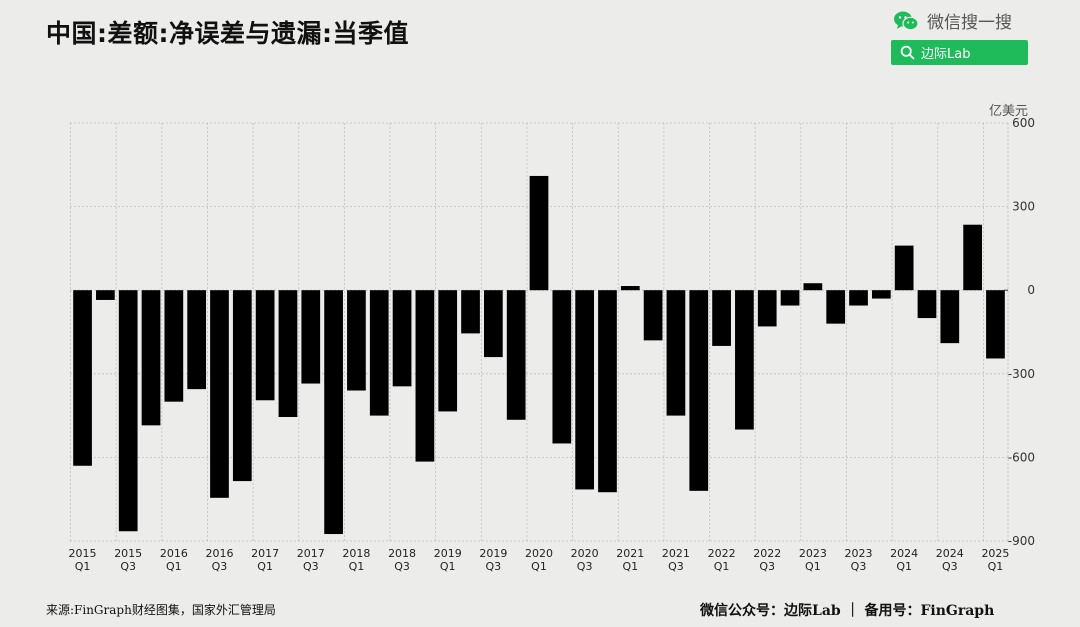 Image resolution: width=1080 pixels, height=627 pixels. Describe the element at coordinates (402, 338) in the screenshot. I see `bar-2018Q3` at that location.